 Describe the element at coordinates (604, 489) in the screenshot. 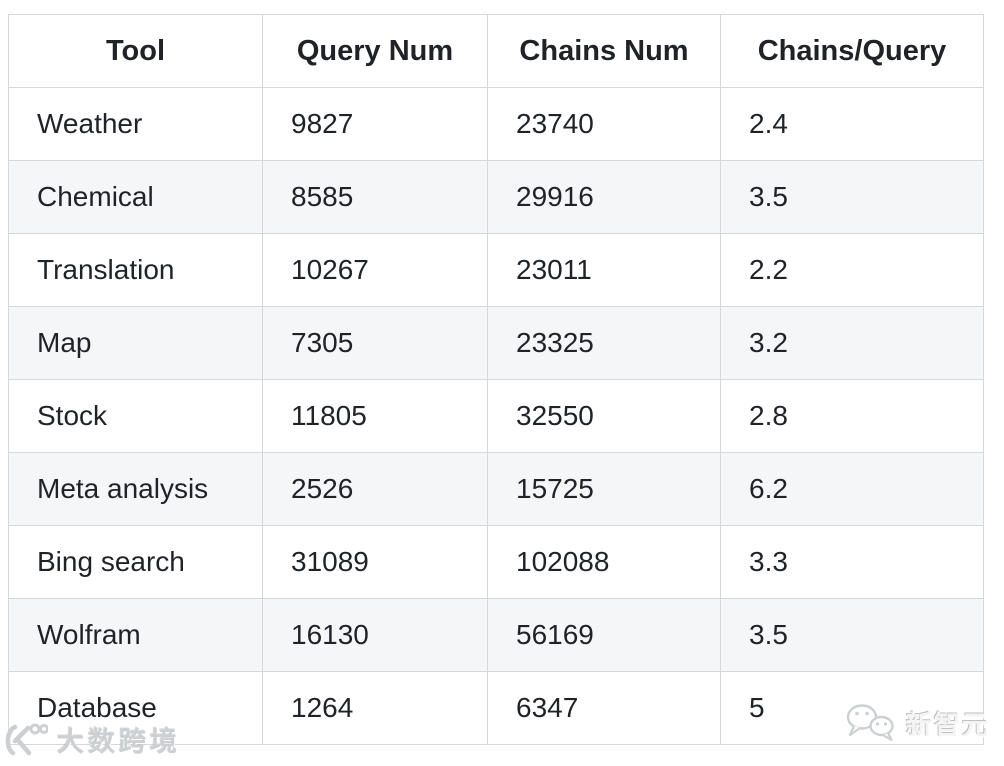

I see `cell-meta-analysis-chains-num: 15725` at that location.